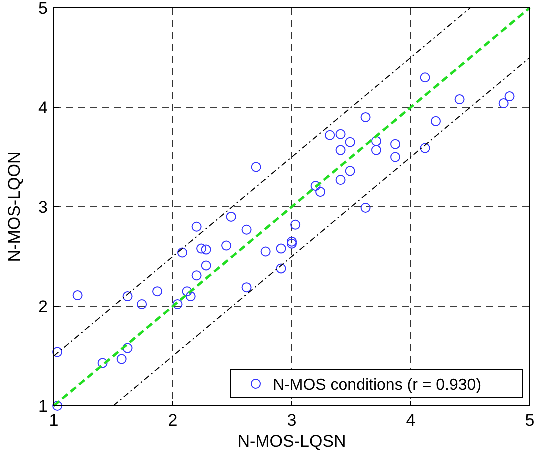 Image resolution: width=535 pixels, height=457 pixels. Describe the element at coordinates (292, 441) in the screenshot. I see `x-axis-title: N-MOS-LQSN` at that location.